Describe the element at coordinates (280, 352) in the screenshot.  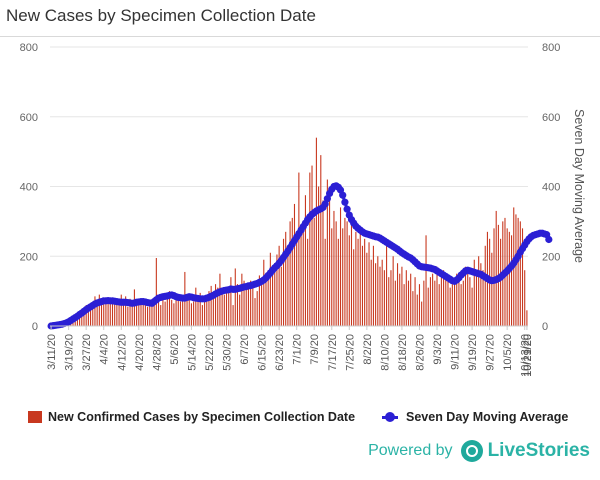
I see `x-tick-label: 6/23/20` at that location.